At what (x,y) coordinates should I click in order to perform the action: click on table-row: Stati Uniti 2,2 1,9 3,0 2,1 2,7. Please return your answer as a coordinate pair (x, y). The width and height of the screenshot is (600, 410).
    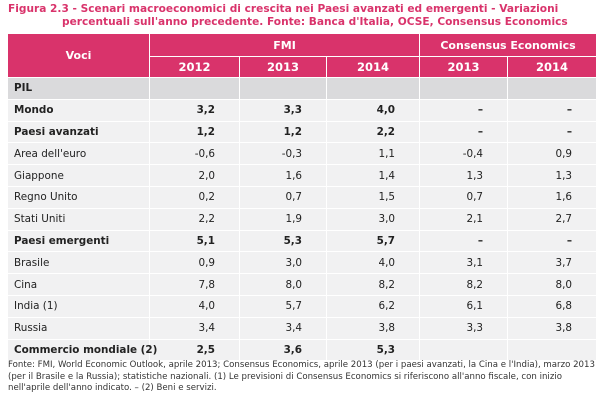
    Looking at the image, I should click on (302, 219).